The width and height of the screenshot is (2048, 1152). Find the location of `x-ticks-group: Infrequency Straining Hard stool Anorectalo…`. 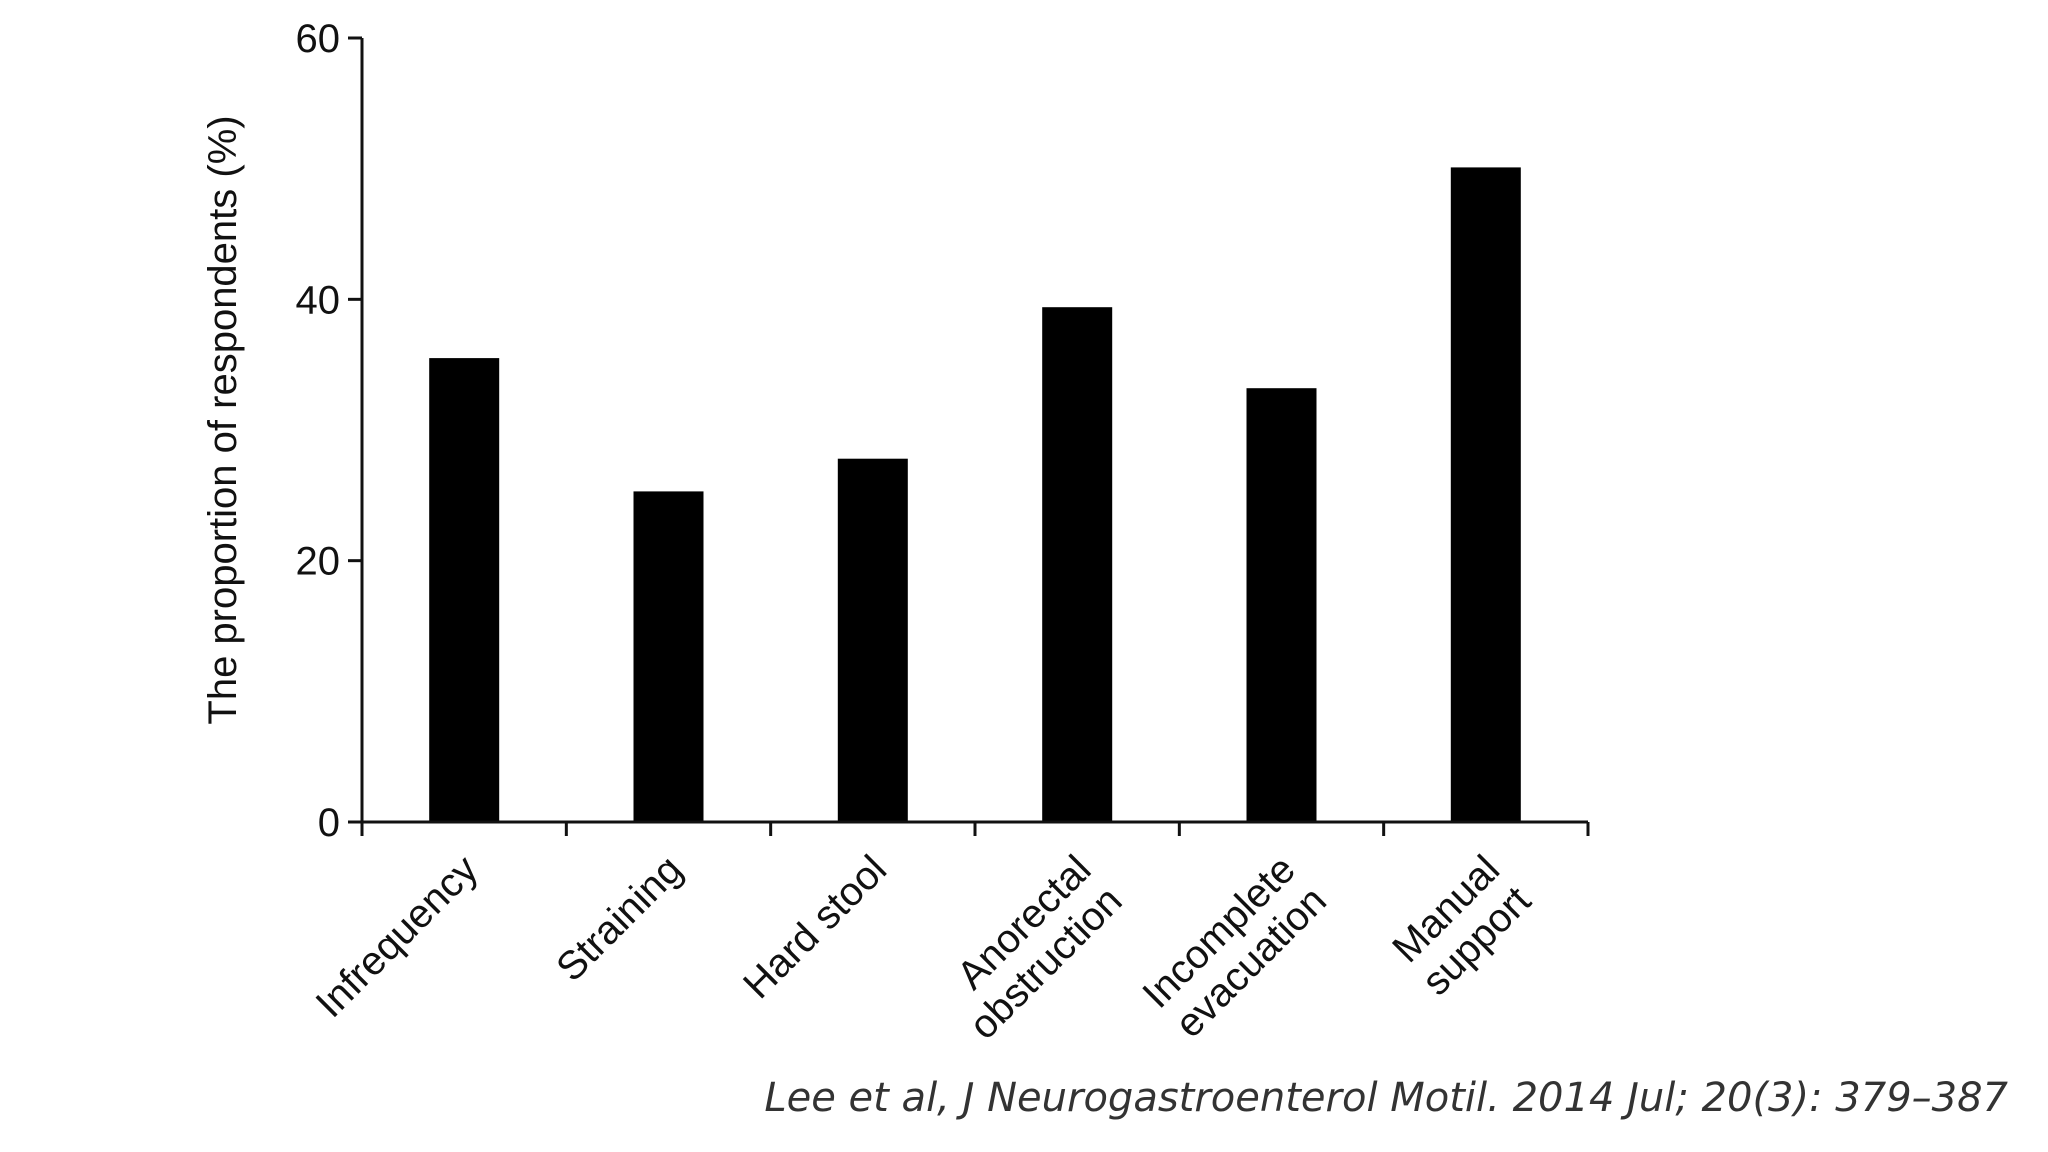

x-ticks-group: Infrequency Straining Hard stool Anorectalo… is located at coordinates (949, 935).